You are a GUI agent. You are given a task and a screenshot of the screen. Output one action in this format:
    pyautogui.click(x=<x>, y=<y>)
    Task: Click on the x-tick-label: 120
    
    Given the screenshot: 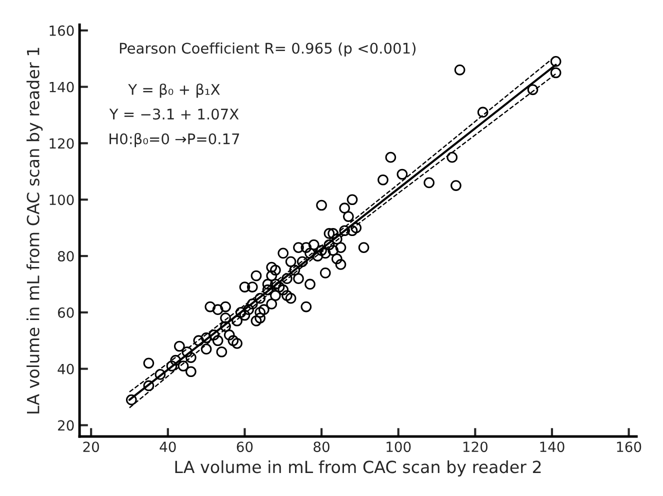 What is the action you would take?
    pyautogui.click(x=475, y=447)
    